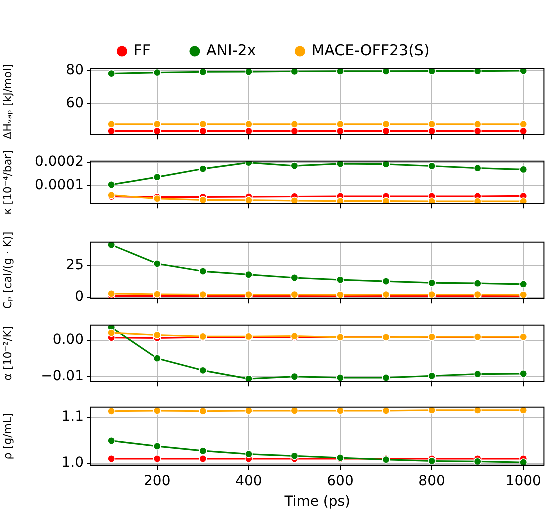 The image size is (549, 514). I want to click on x-tick-label: 800, so click(432, 481).